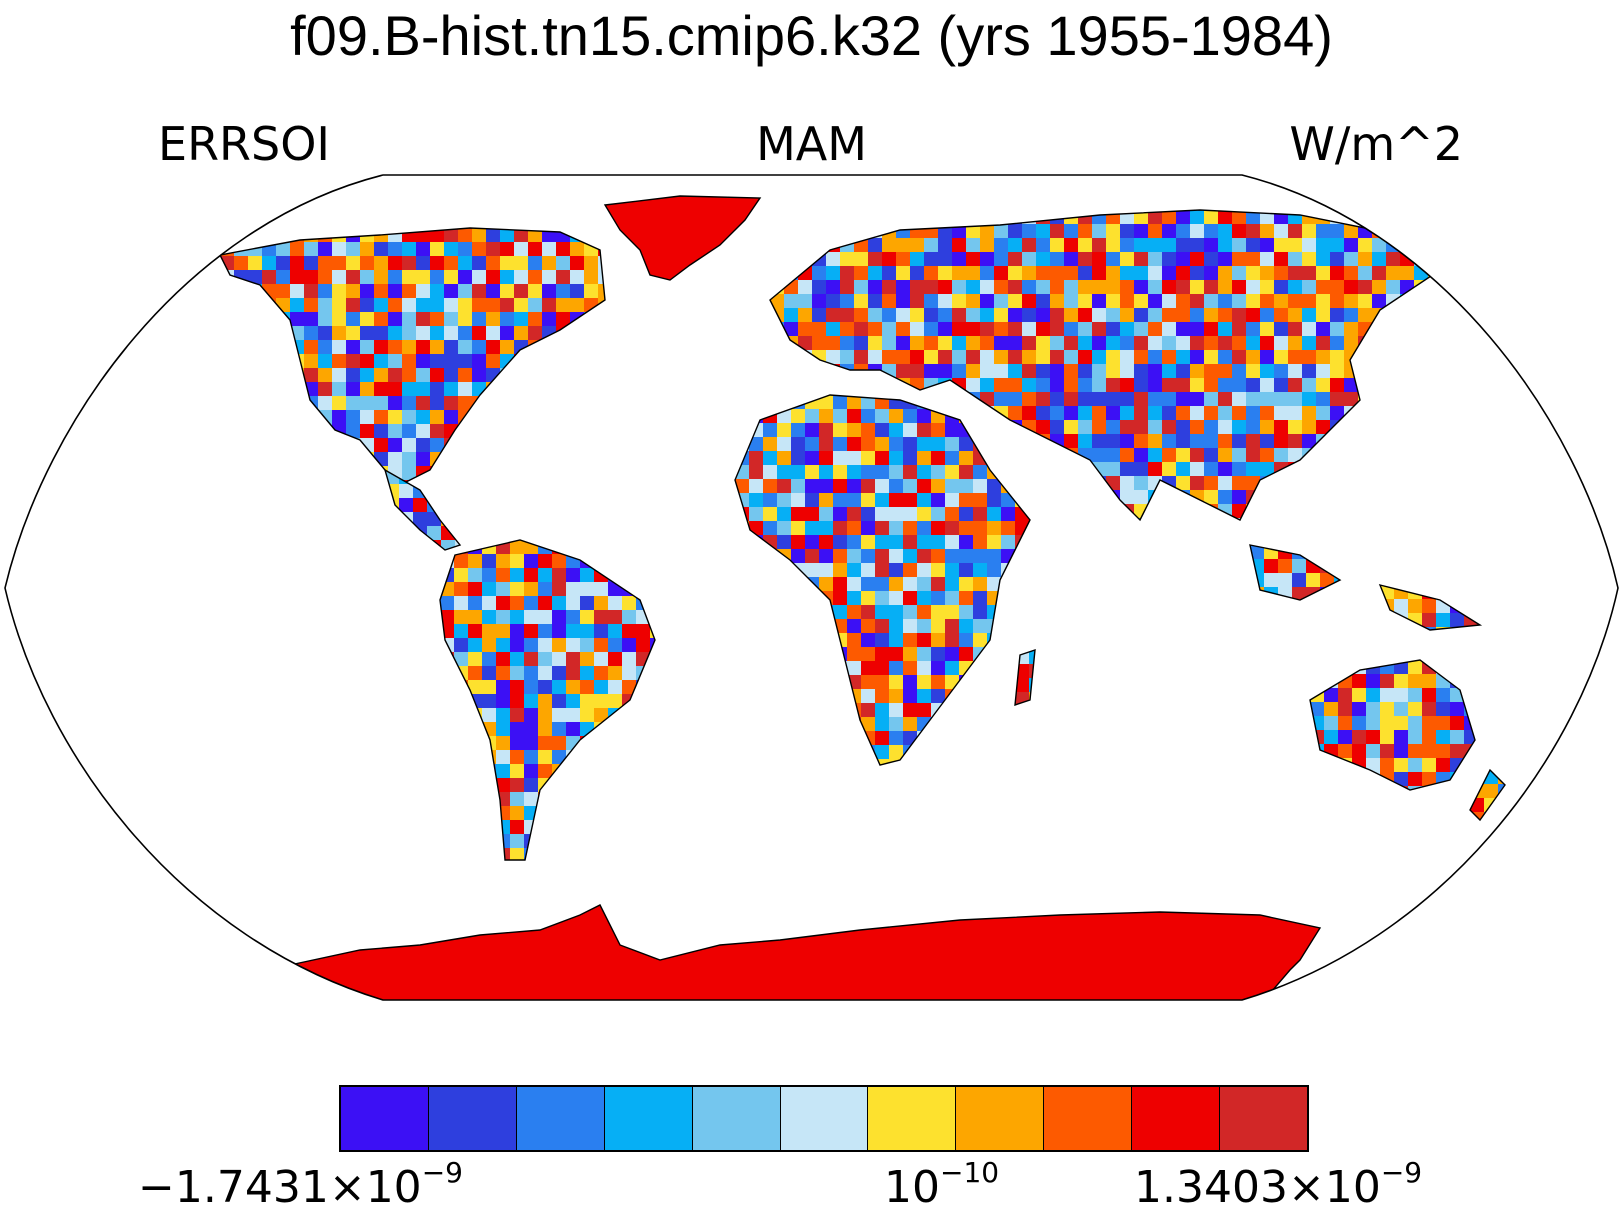 The height and width of the screenshot is (1223, 1623). What do you see at coordinates (1257, 1187) in the screenshot?
I see `colorbar-label-mantissa: 1.3403×10` at bounding box center [1257, 1187].